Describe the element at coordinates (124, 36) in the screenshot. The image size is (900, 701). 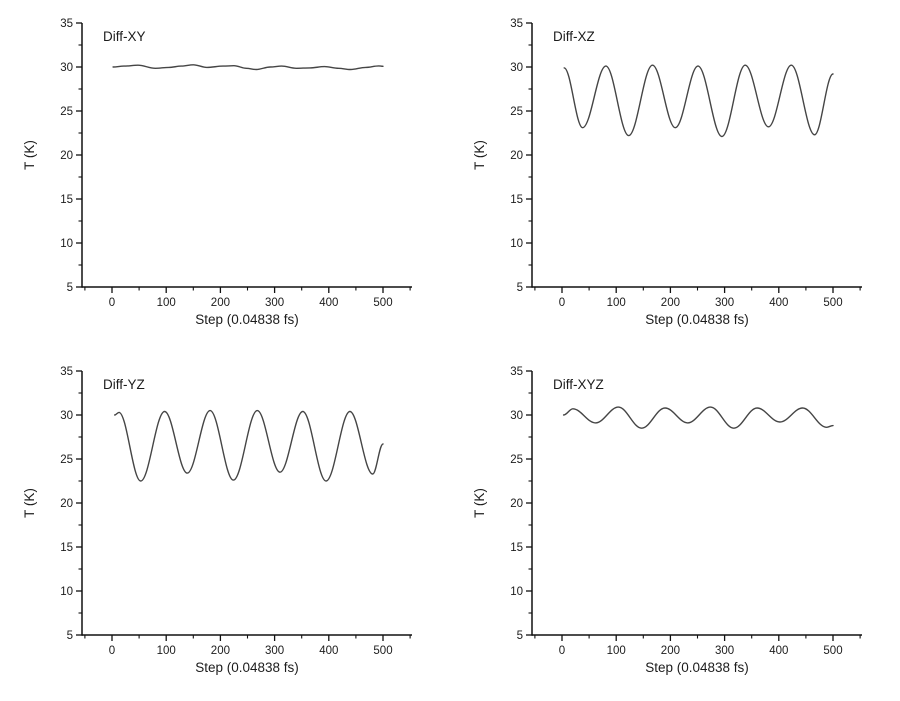
I see `panel-title: Diff-XY` at that location.